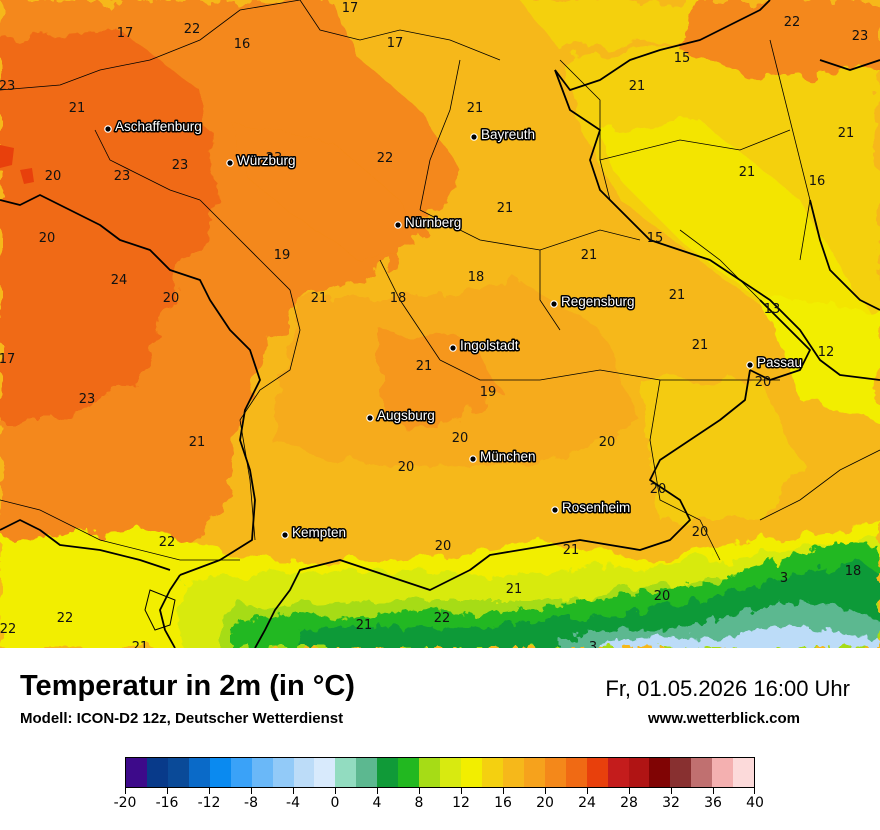 The width and height of the screenshot is (880, 830). Describe the element at coordinates (655, 238) in the screenshot. I see `temperature-value: 15` at that location.